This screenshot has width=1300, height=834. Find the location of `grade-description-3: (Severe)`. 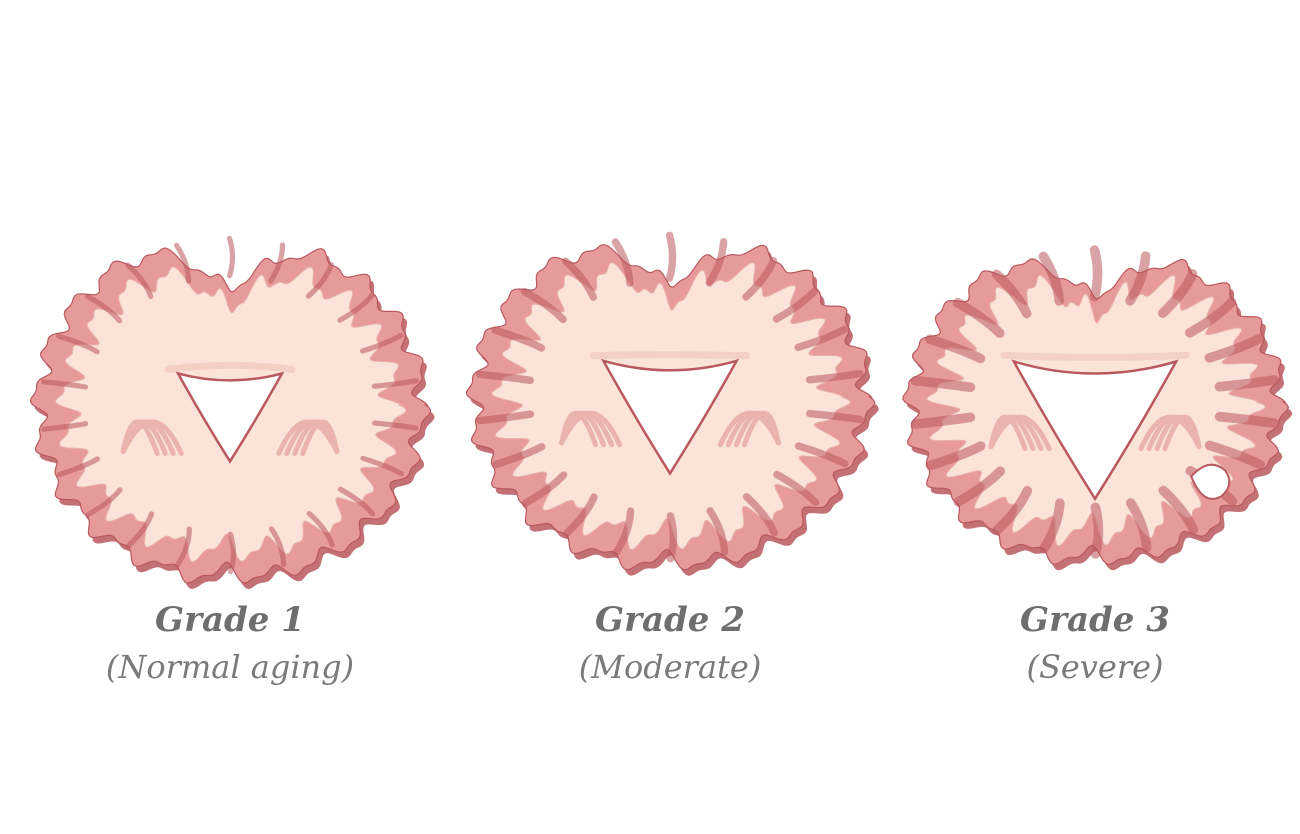

grade-description-3: (Severe) is located at coordinates (1095, 667).